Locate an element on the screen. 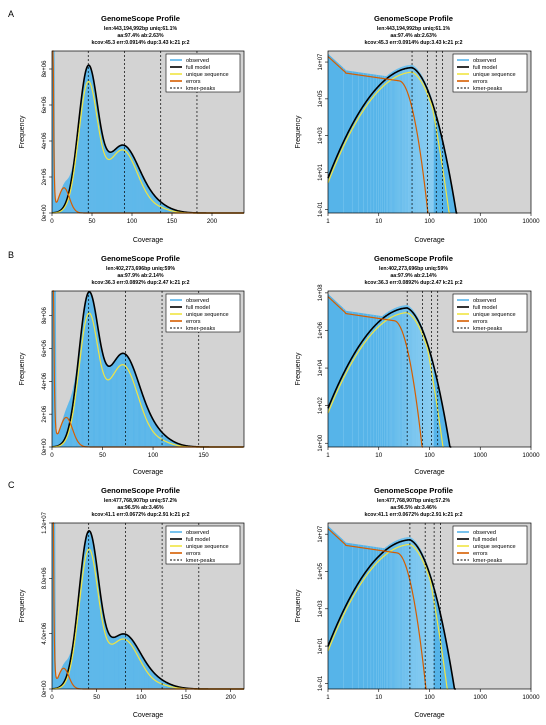 The width and height of the screenshot is (546, 725). chart-subtitle-line: len:477,768,907bp uniq:57.2% is located at coordinates (414, 501).